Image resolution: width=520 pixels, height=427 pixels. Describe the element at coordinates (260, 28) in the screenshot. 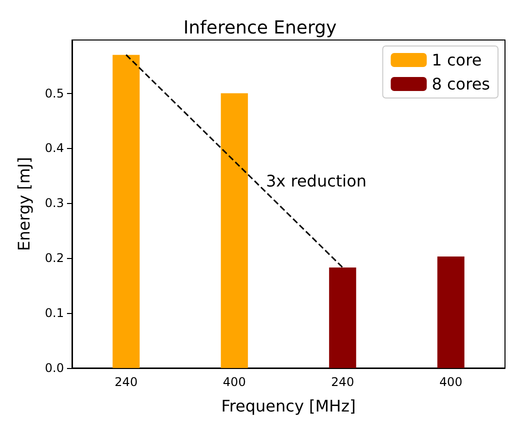

I see `chart-title: Inference Energy` at that location.